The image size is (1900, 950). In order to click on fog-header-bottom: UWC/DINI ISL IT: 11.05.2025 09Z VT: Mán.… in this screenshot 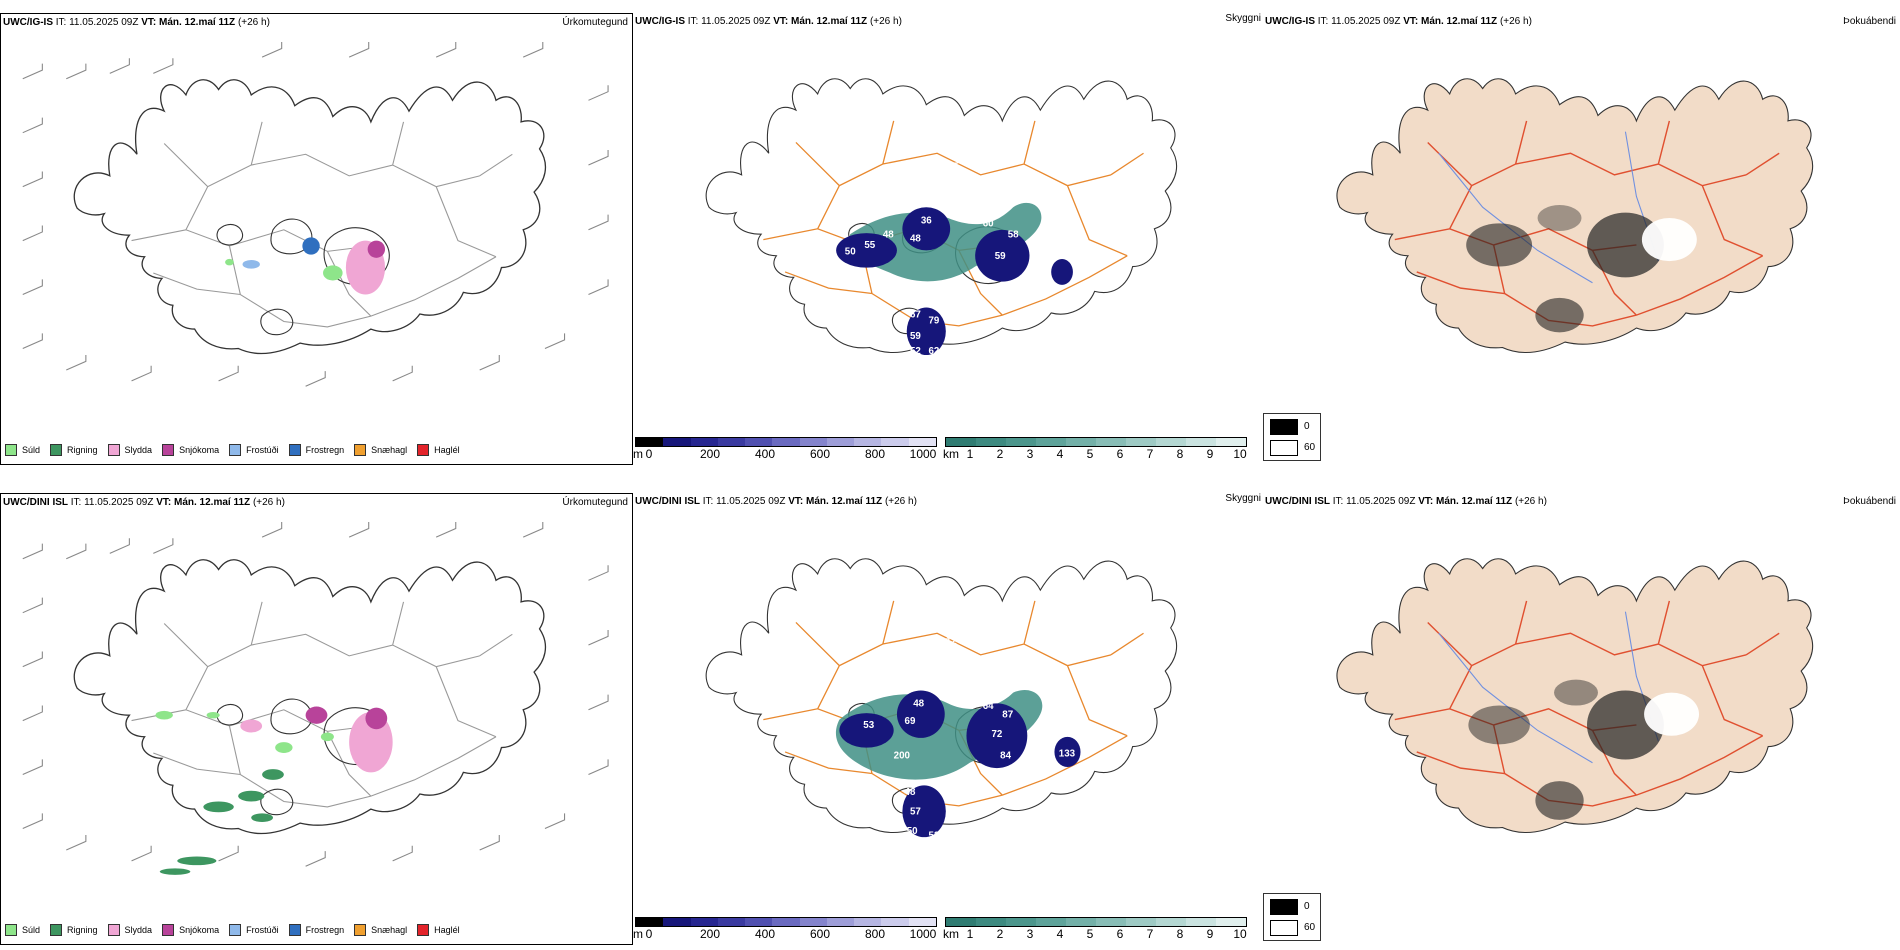, I will do `click(1406, 501)`.